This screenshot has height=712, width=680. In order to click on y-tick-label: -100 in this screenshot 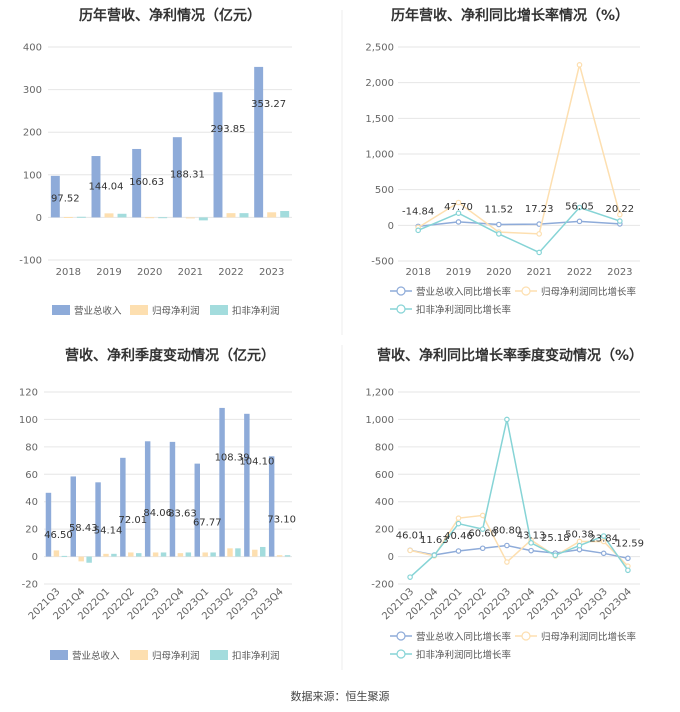, I will do `click(30, 261)`.